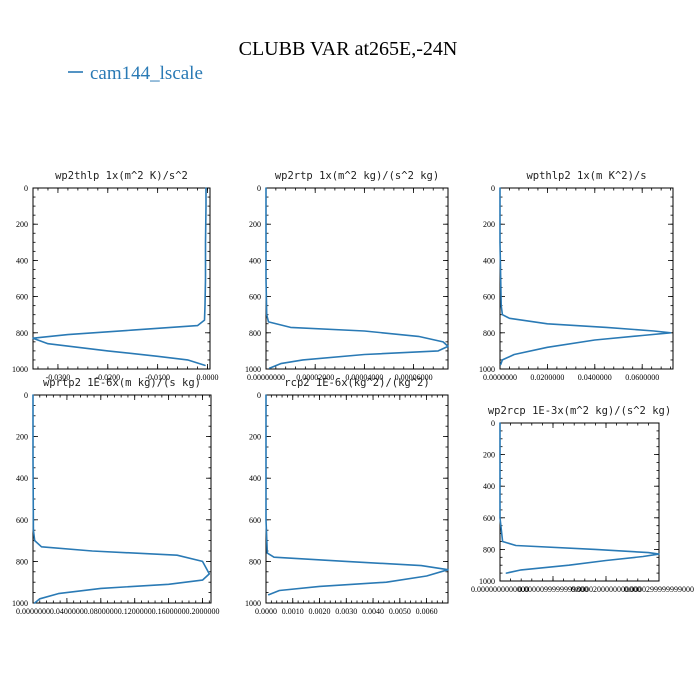 This screenshot has height=700, width=700. I want to click on x-tick-label: 0.0800000, so click(101, 611).